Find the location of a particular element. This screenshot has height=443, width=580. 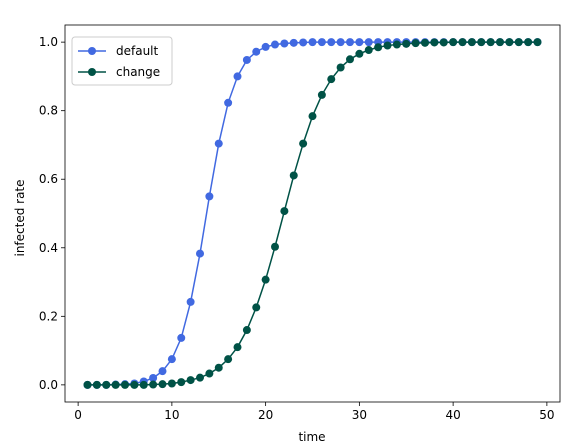

y-tick-label: 0.6 is located at coordinates (48, 179).